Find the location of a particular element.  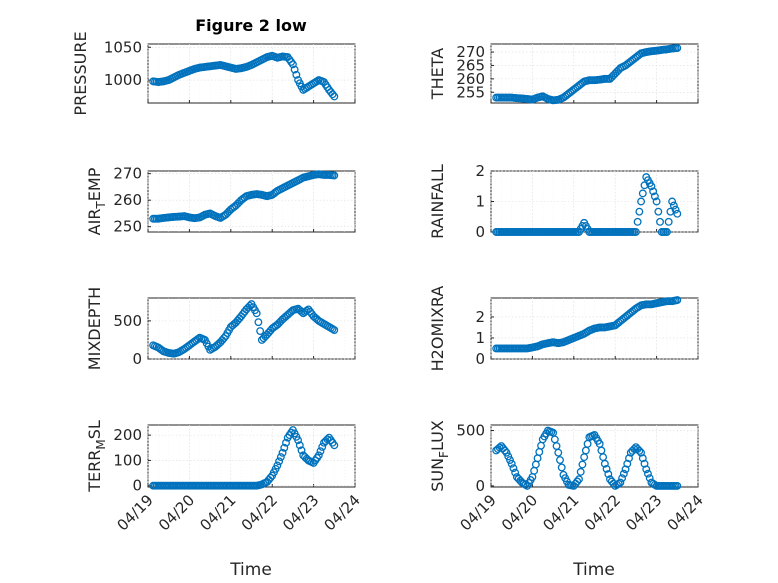

panel-air-temp: 250 260 270 AIRTEMP is located at coordinates (220, 200).